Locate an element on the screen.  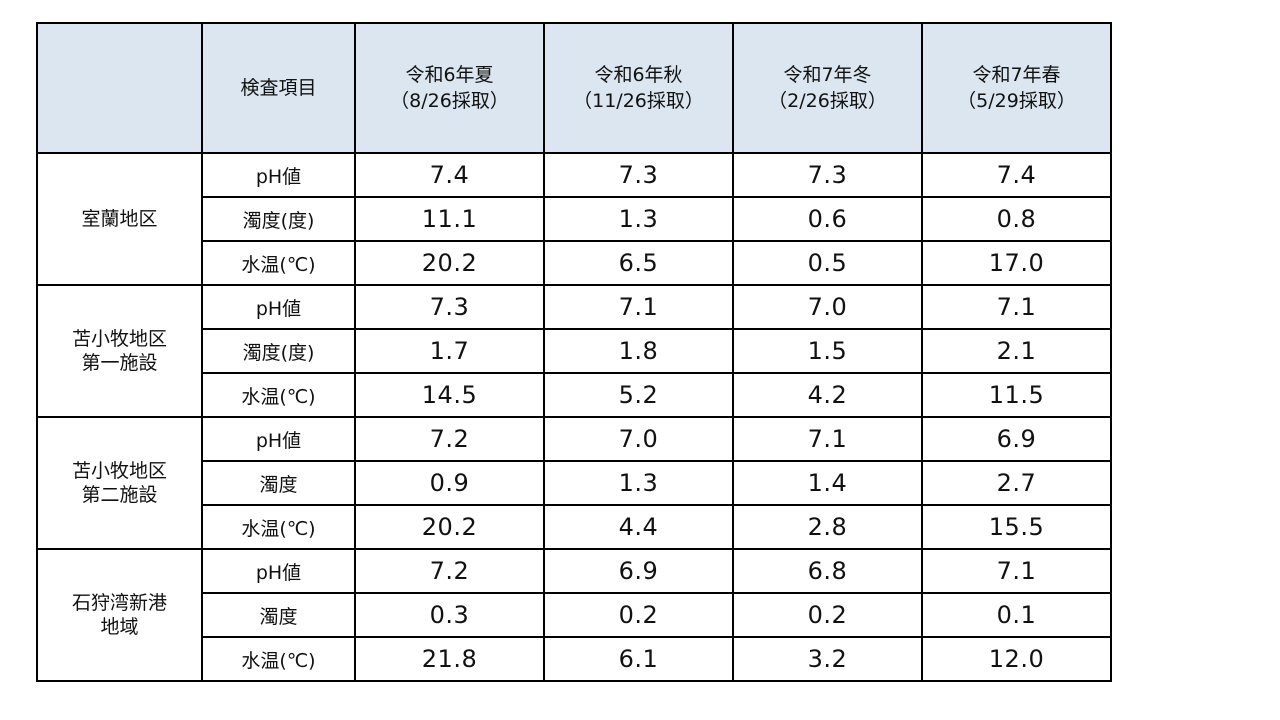
value-cell: 2.8 is located at coordinates (827, 527).